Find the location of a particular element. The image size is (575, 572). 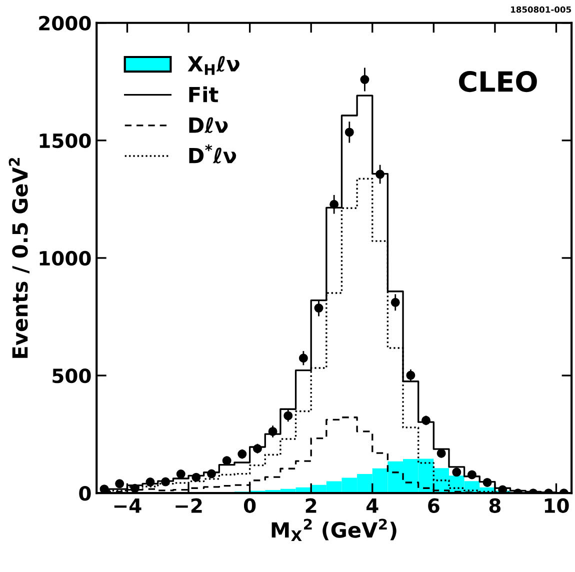

x-tick-label: 0 is located at coordinates (250, 505).